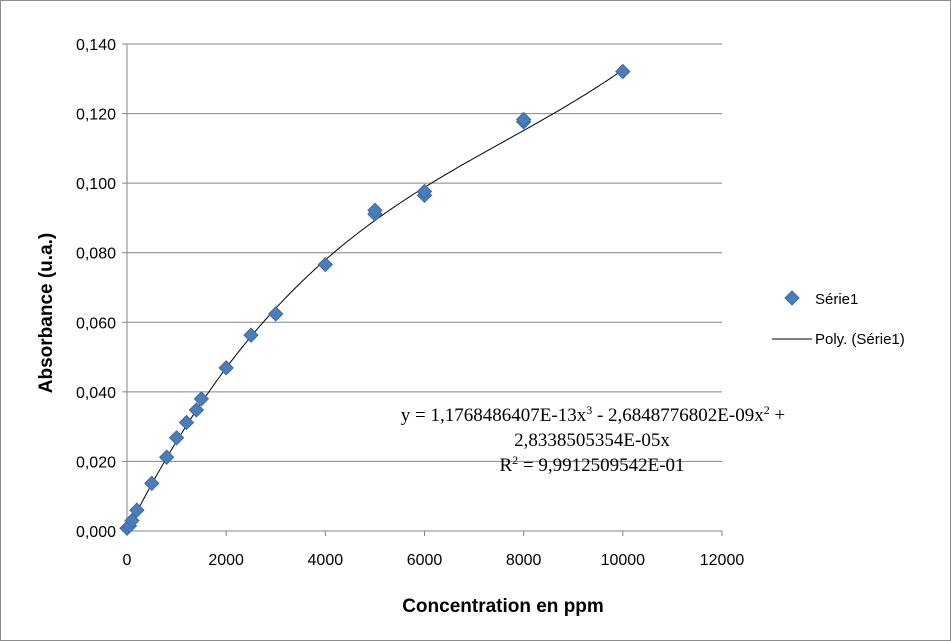 The height and width of the screenshot is (641, 951). I want to click on legend: Série1 Poly. (Série1), so click(838, 319).